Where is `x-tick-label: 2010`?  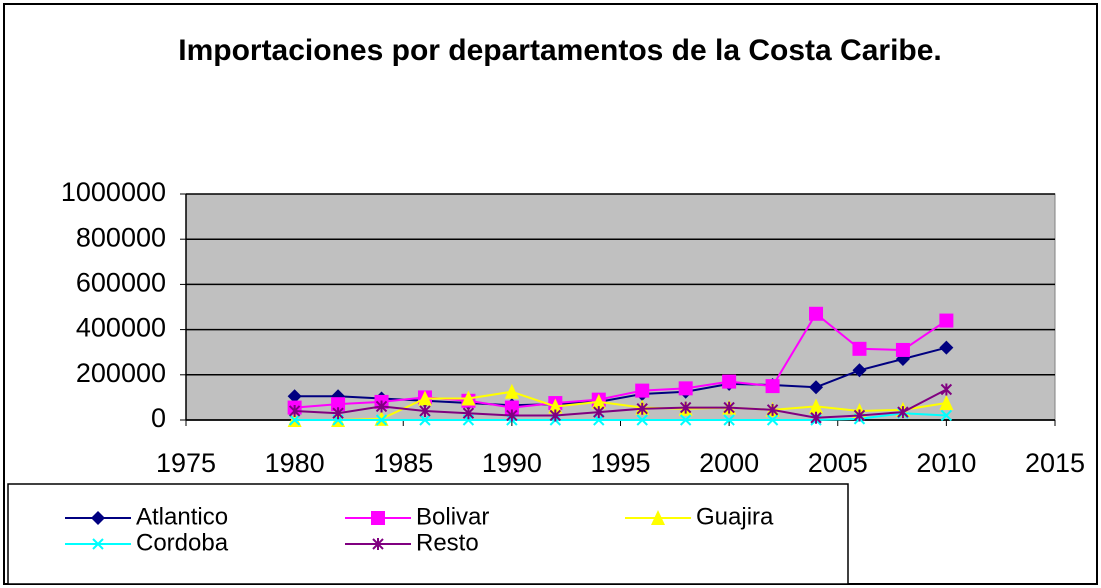 x-tick-label: 2010 is located at coordinates (946, 463).